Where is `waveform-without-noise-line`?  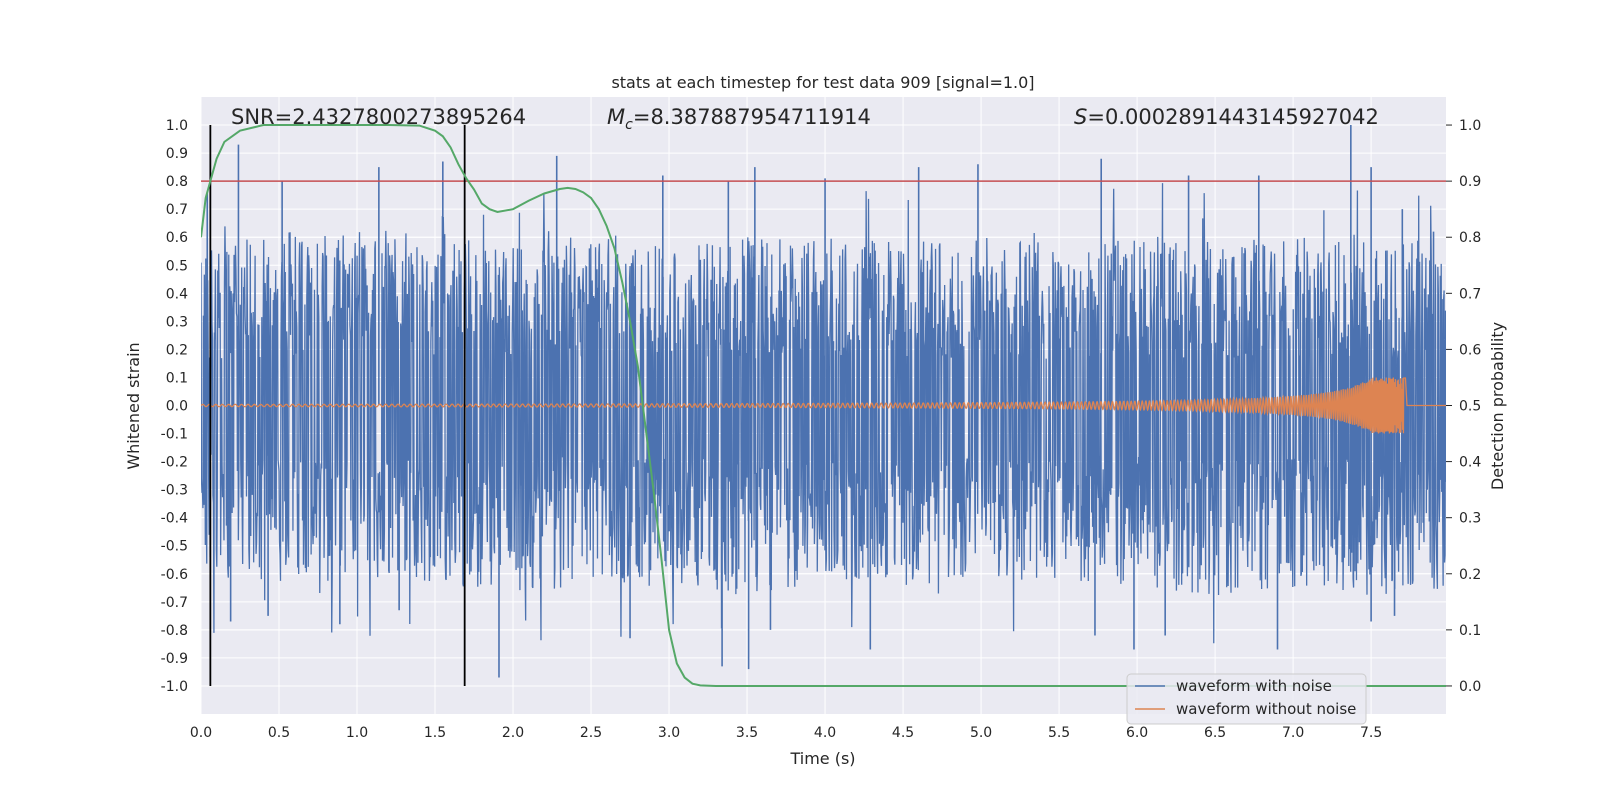
waveform-without-noise-line is located at coordinates (823, 405).